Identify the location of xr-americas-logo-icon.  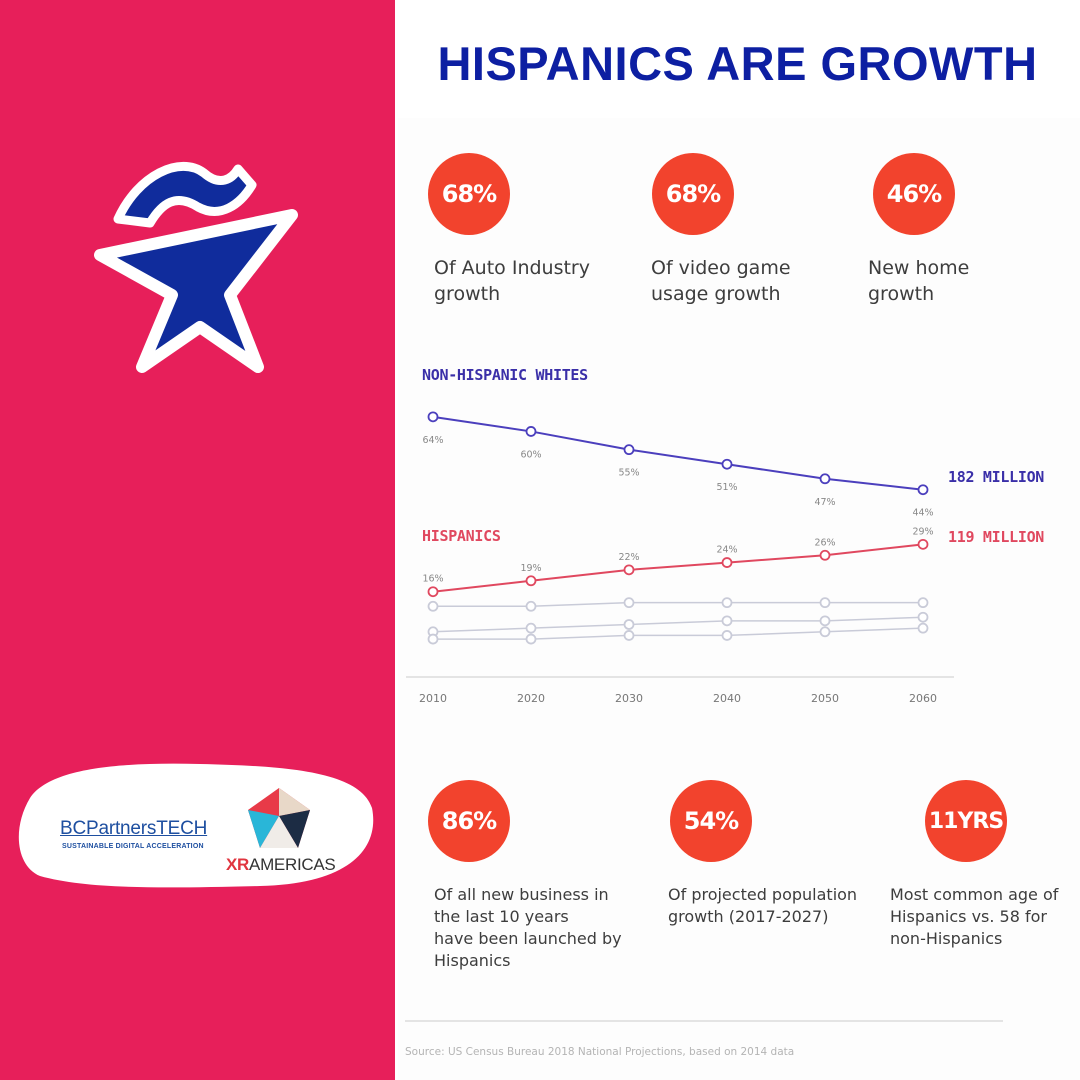
(279, 818).